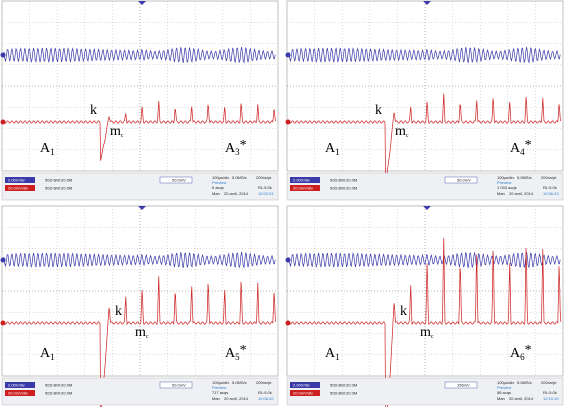 This screenshot has width=565, height=407. I want to click on label-sub: 3, so click(237, 152).